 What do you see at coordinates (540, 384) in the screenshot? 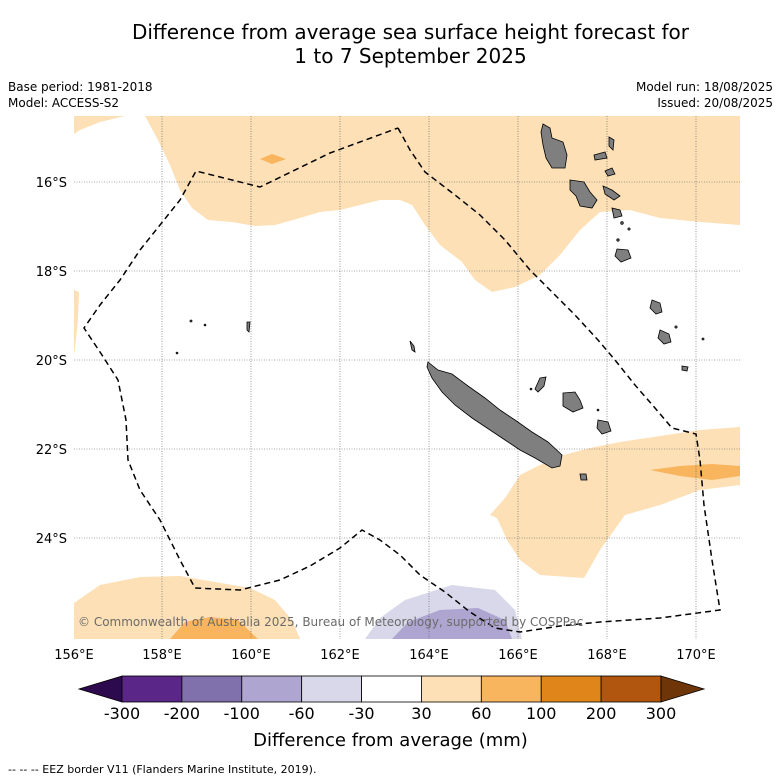
I see `ouvea-island` at bounding box center [540, 384].